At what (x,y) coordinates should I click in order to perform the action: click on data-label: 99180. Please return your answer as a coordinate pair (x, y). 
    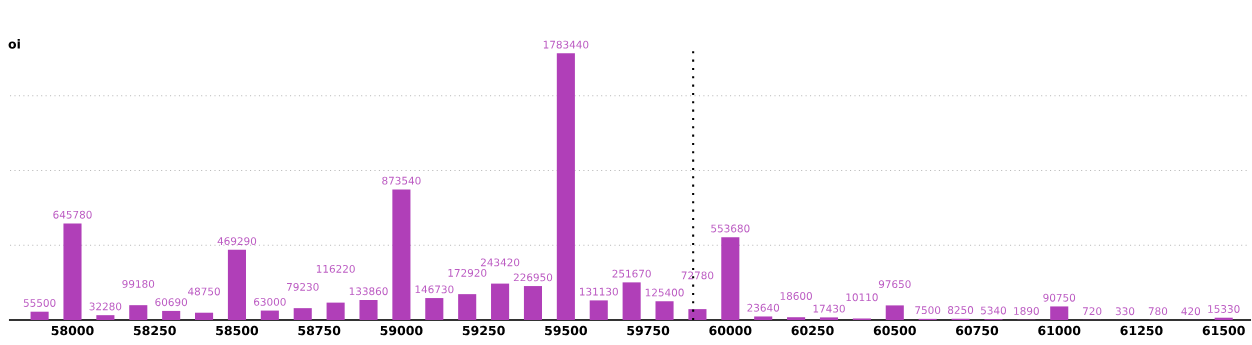
    Looking at the image, I should click on (138, 283).